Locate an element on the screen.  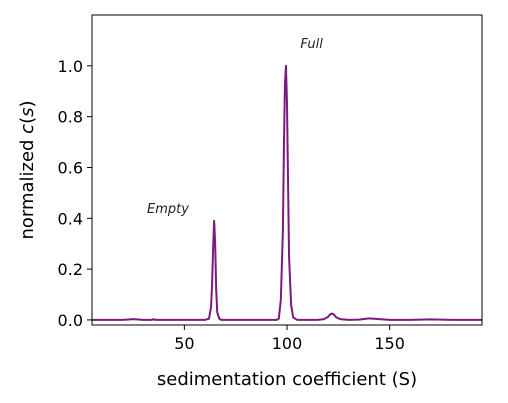
y-tick-label: 1.0 is located at coordinates (70, 66).